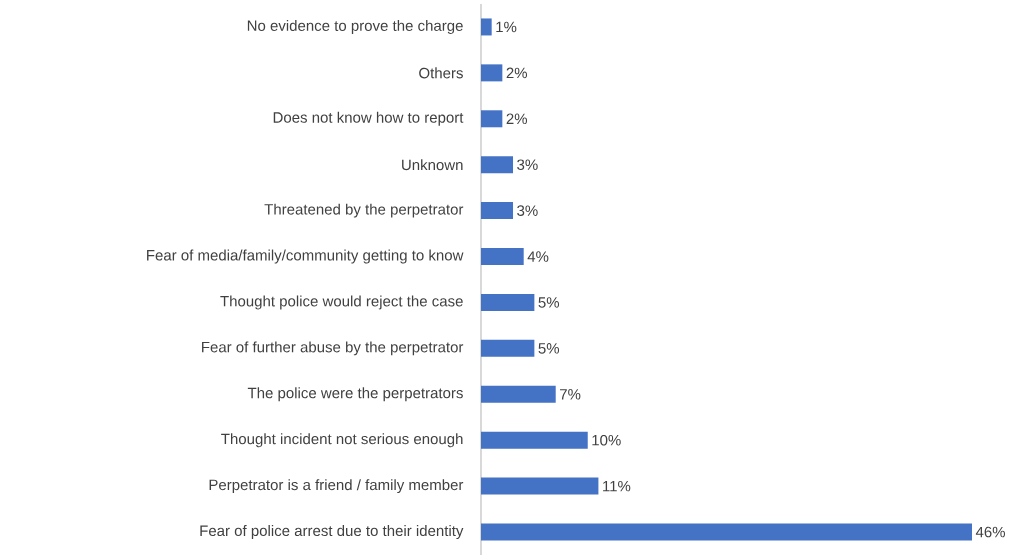 This screenshot has width=1026, height=559. I want to click on y-tick-label: Thought incident not serious enough, so click(342, 440).